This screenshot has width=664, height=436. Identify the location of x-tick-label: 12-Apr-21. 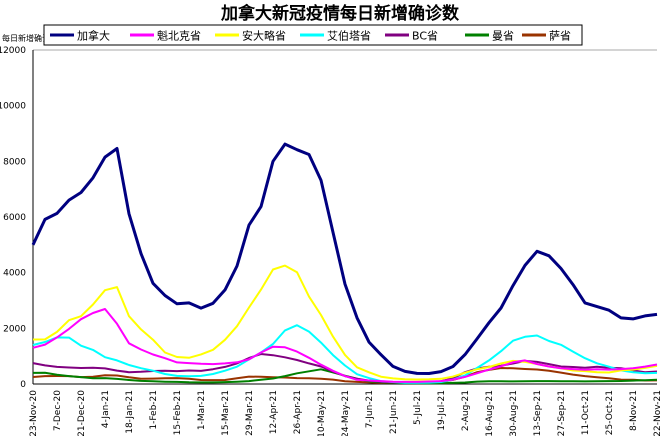
(274, 412).